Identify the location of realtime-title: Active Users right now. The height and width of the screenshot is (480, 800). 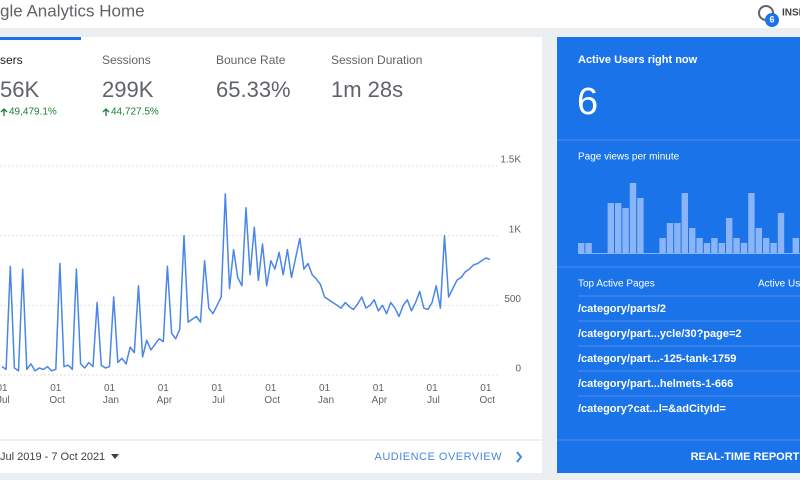
(638, 60).